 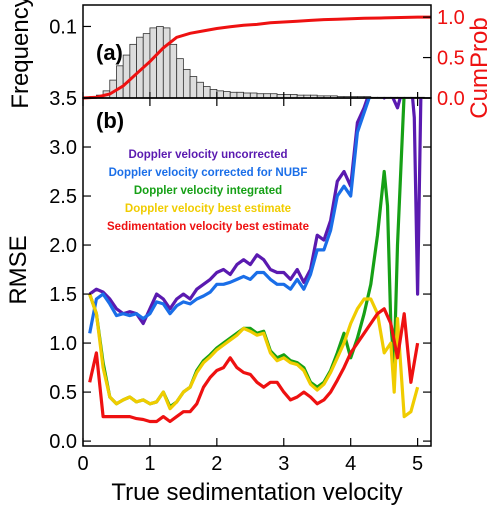 I want to click on panel-b-label: (b), so click(x=110, y=120).